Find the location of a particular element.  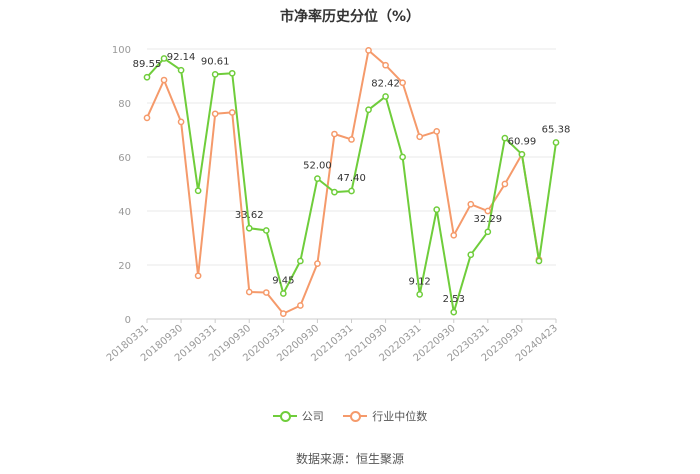

data-label: 60.99 is located at coordinates (522, 141).